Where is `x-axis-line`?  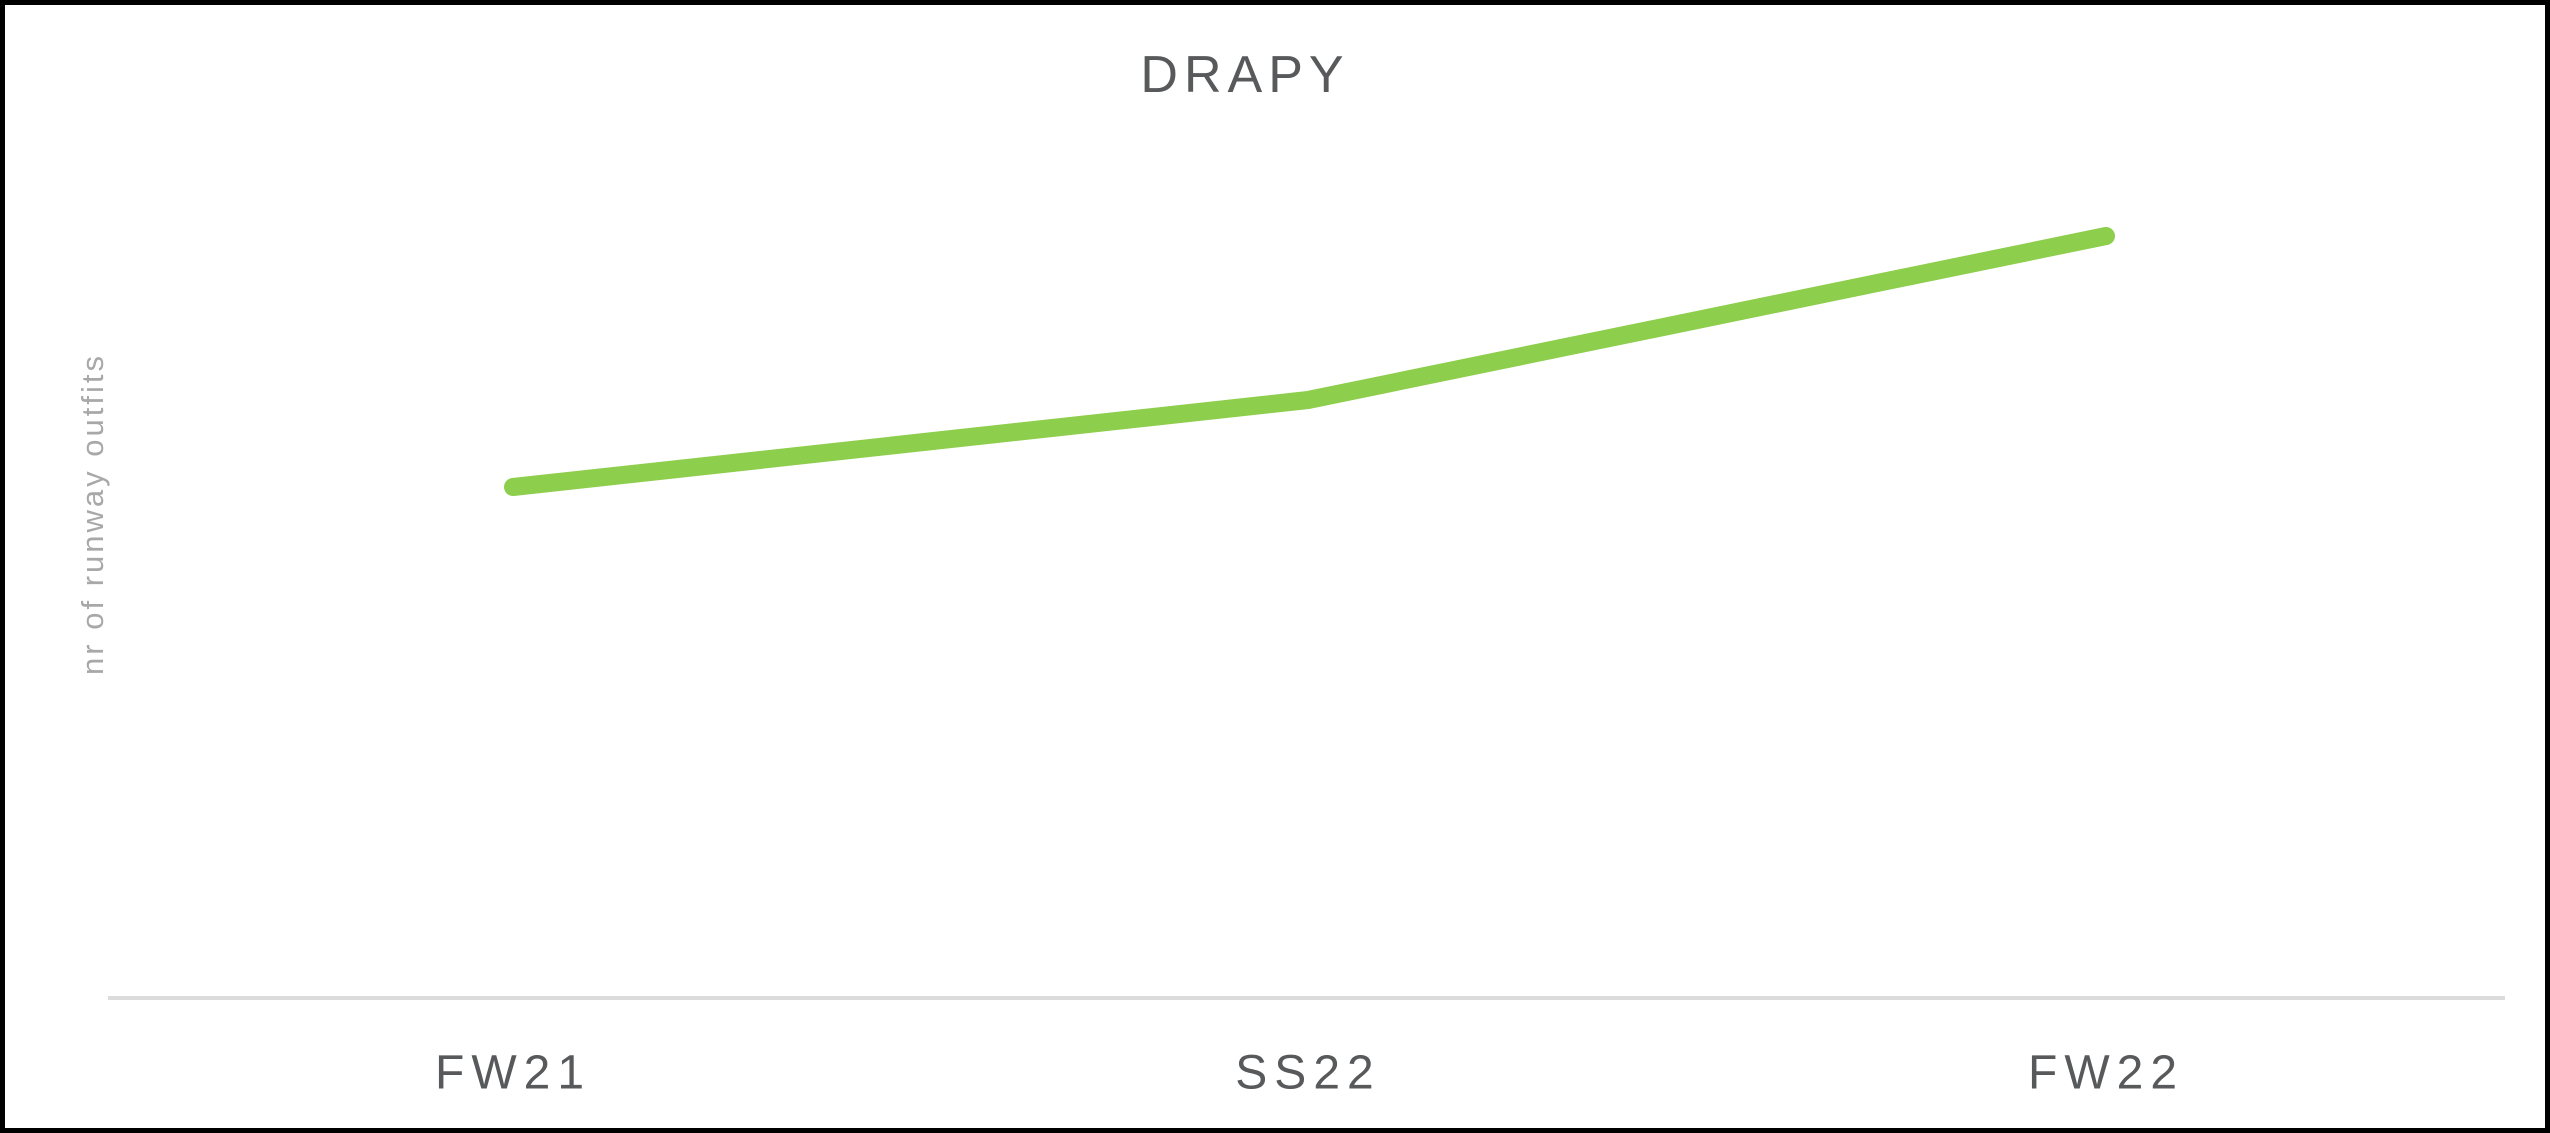 x-axis-line is located at coordinates (1306, 998).